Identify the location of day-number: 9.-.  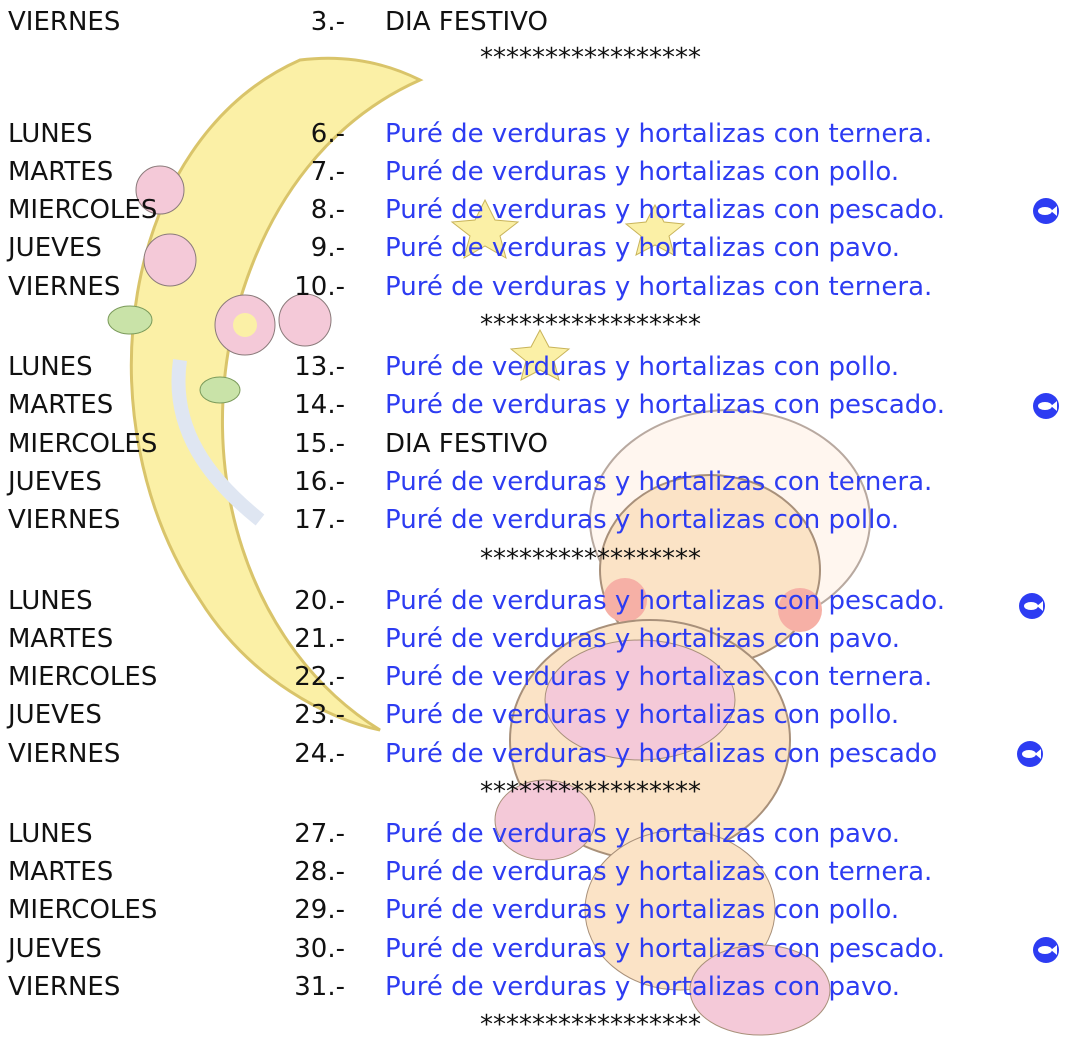
(327, 248).